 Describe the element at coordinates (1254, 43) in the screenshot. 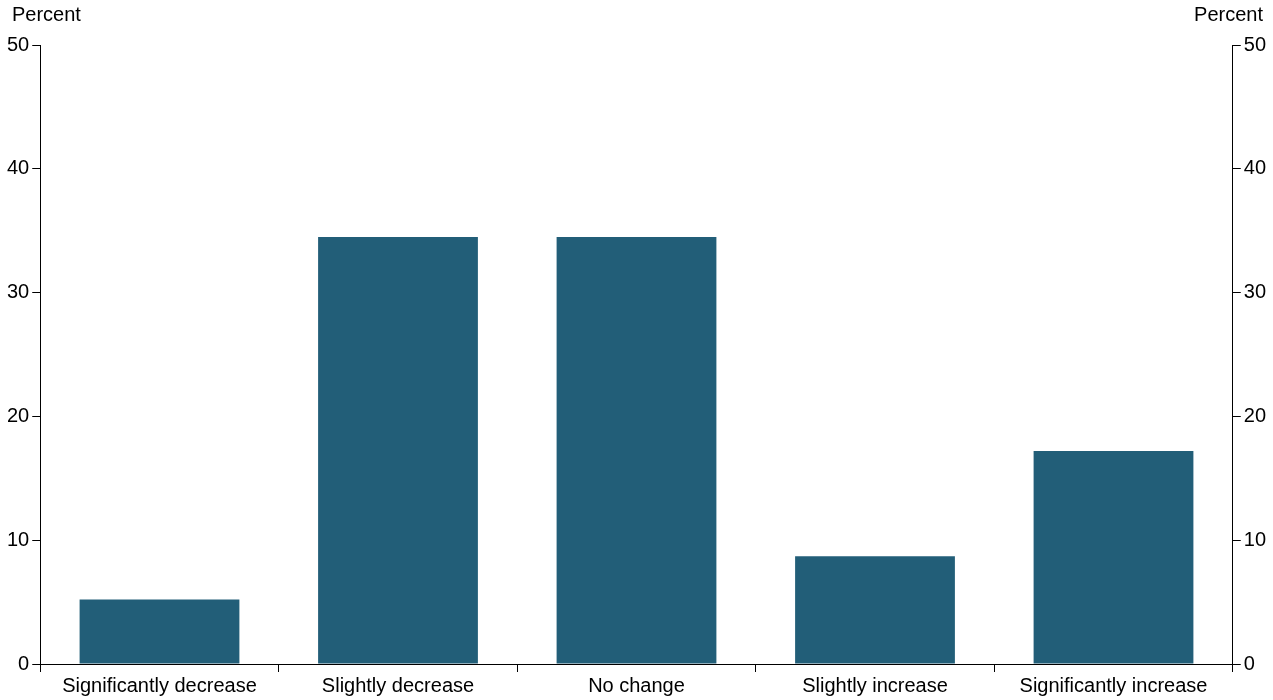

I see `y2-tick-label: 50` at that location.